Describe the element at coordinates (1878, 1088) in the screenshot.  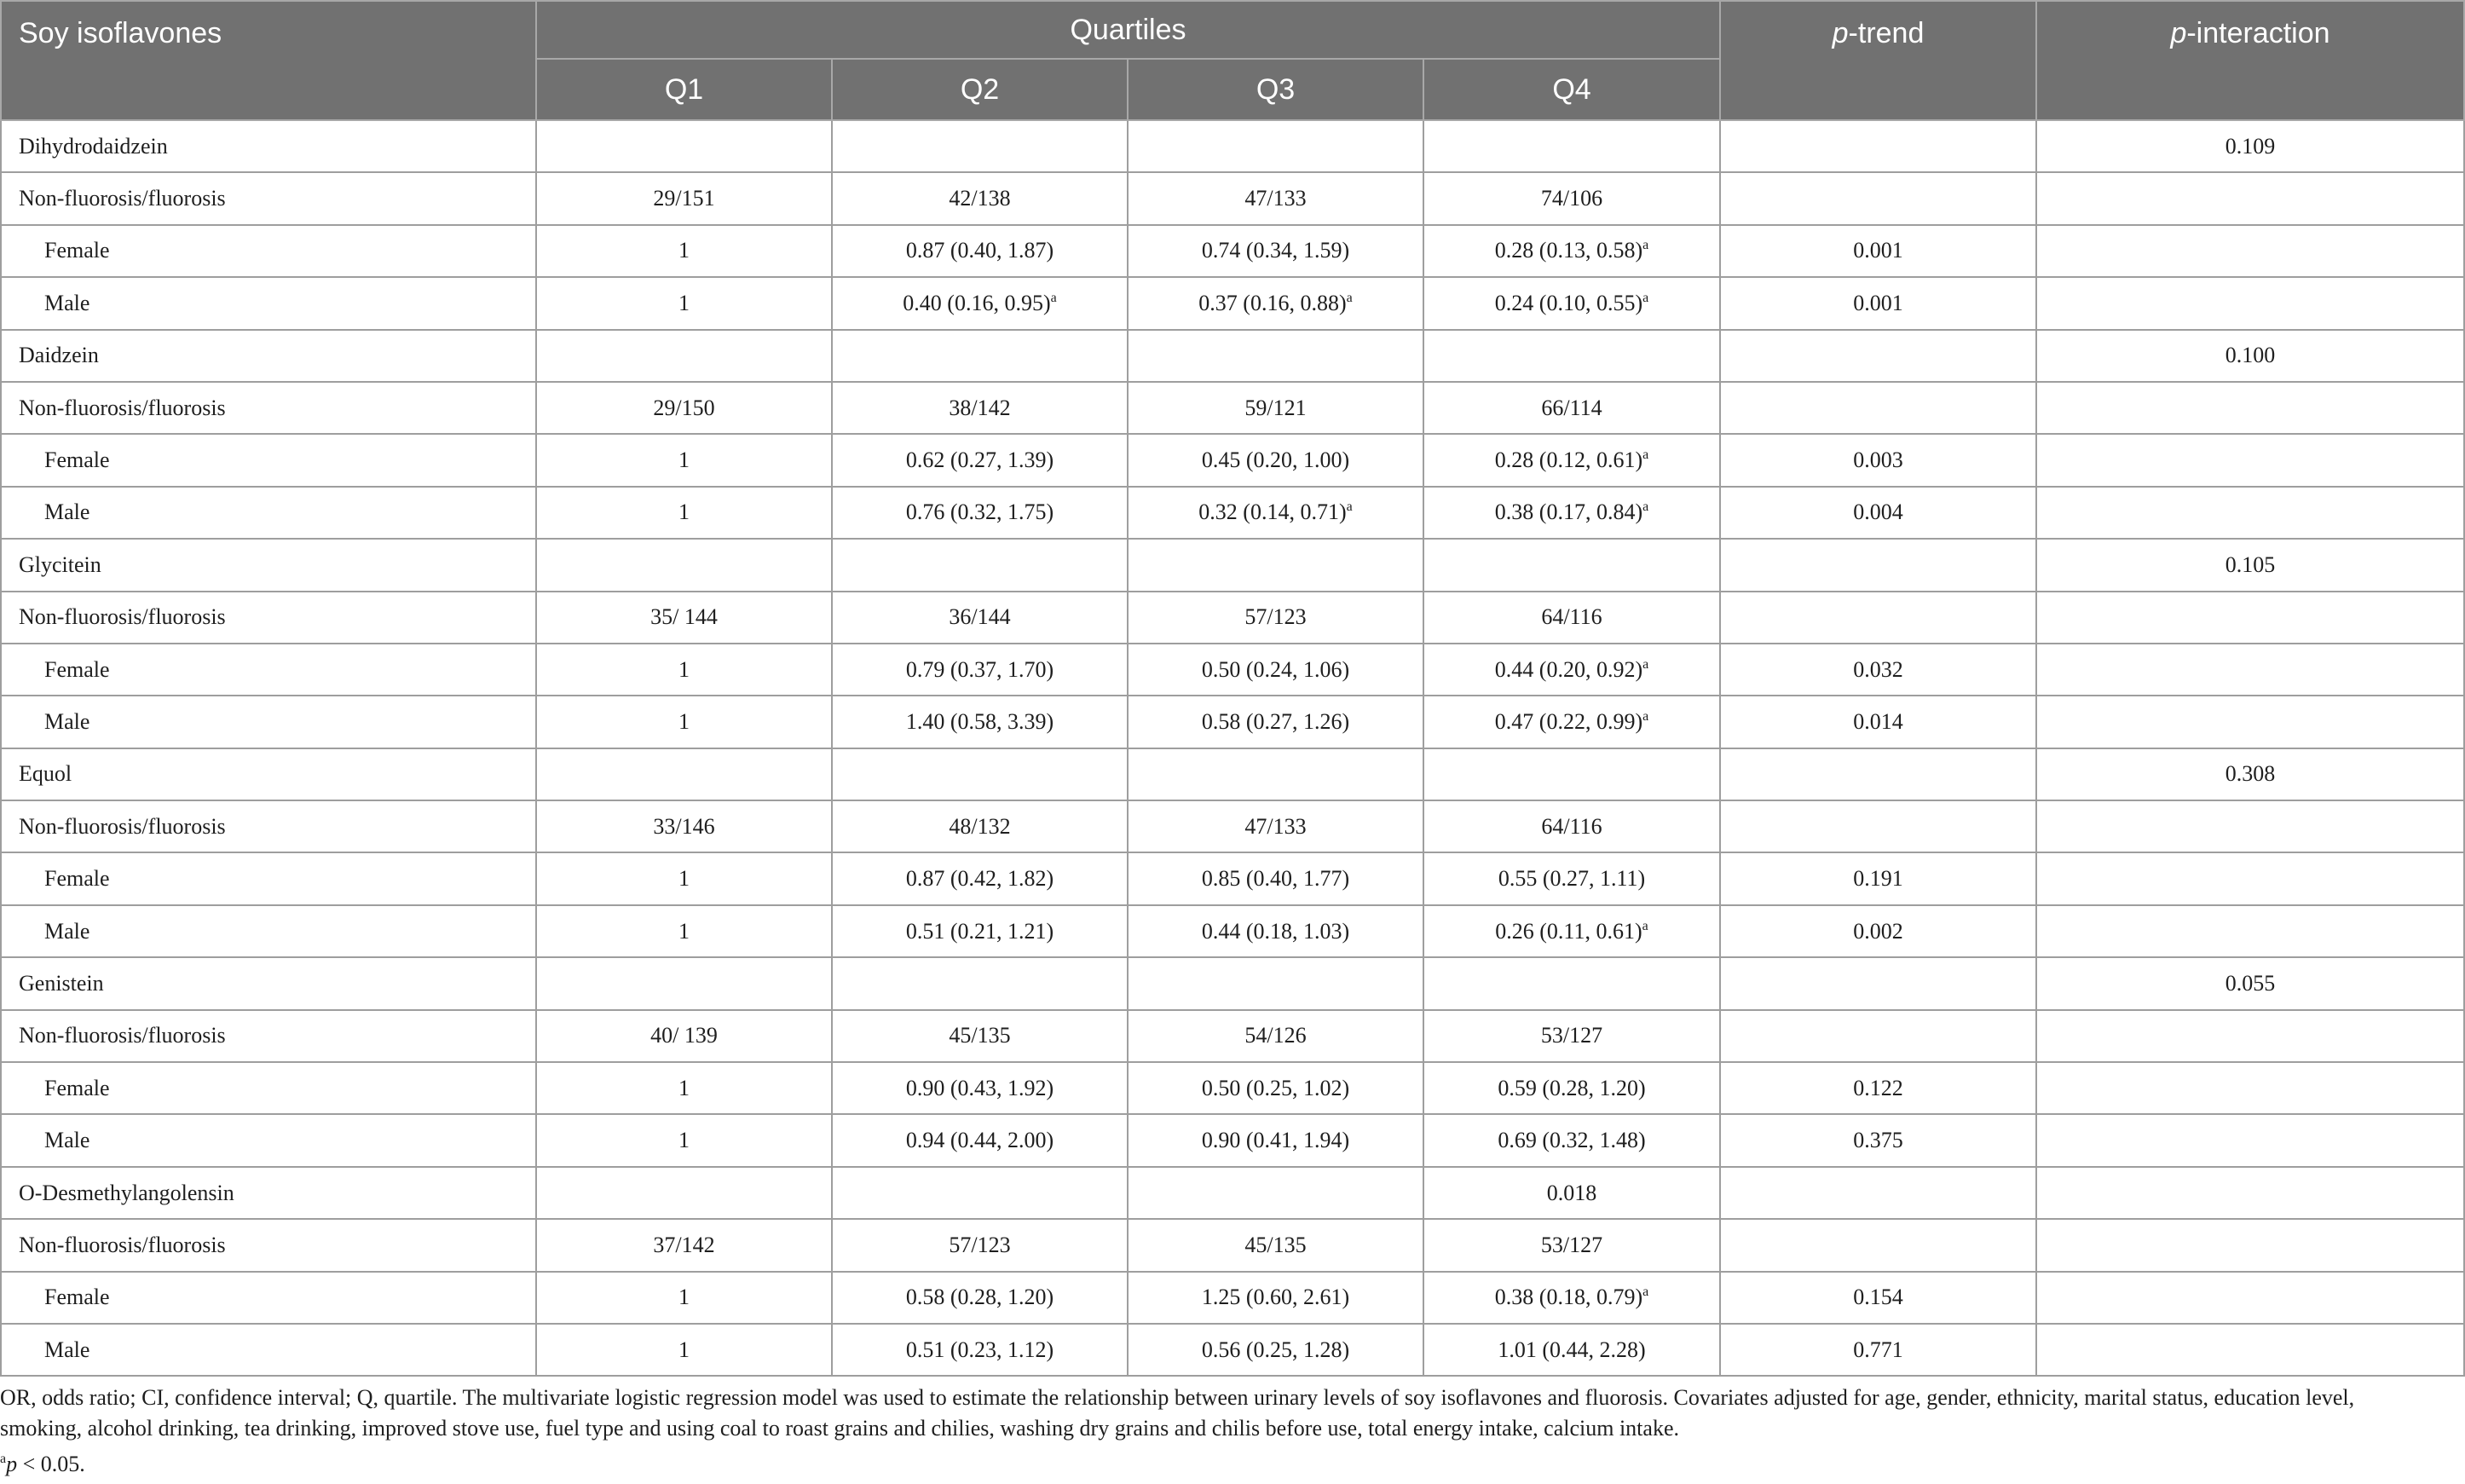
I see `cell-p-trend: 0.122` at that location.